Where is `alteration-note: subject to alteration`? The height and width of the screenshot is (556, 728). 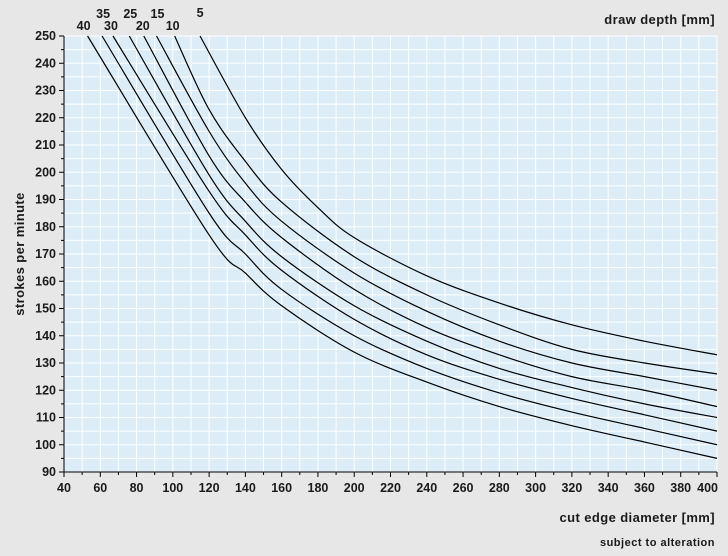 alteration-note: subject to alteration is located at coordinates (657, 543).